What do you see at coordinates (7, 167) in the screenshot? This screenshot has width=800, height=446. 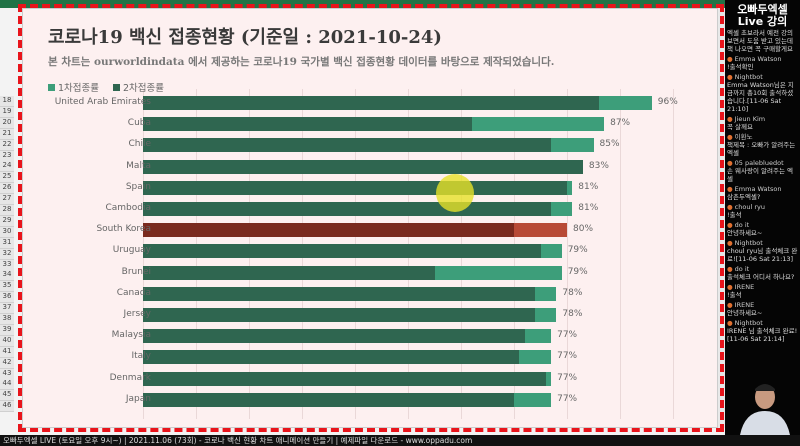 I see `row-header: 24` at bounding box center [7, 167].